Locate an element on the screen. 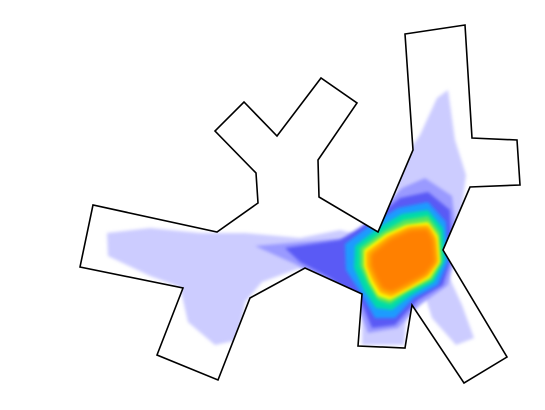  heat-core-orange is located at coordinates (403, 260).